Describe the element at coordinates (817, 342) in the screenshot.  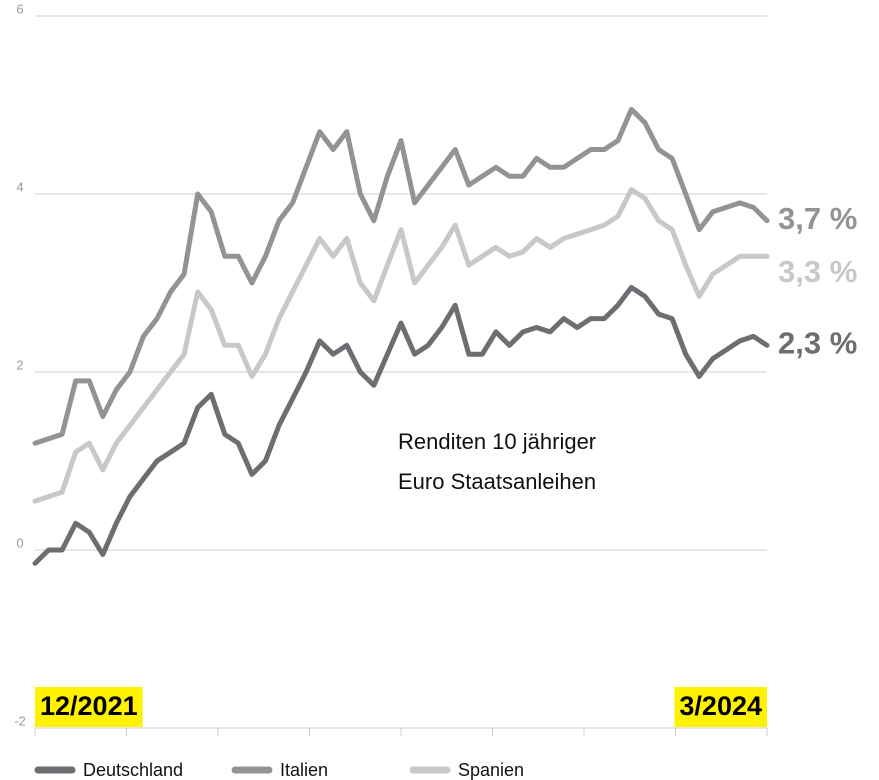
I see `end-label: 2,3 %` at that location.